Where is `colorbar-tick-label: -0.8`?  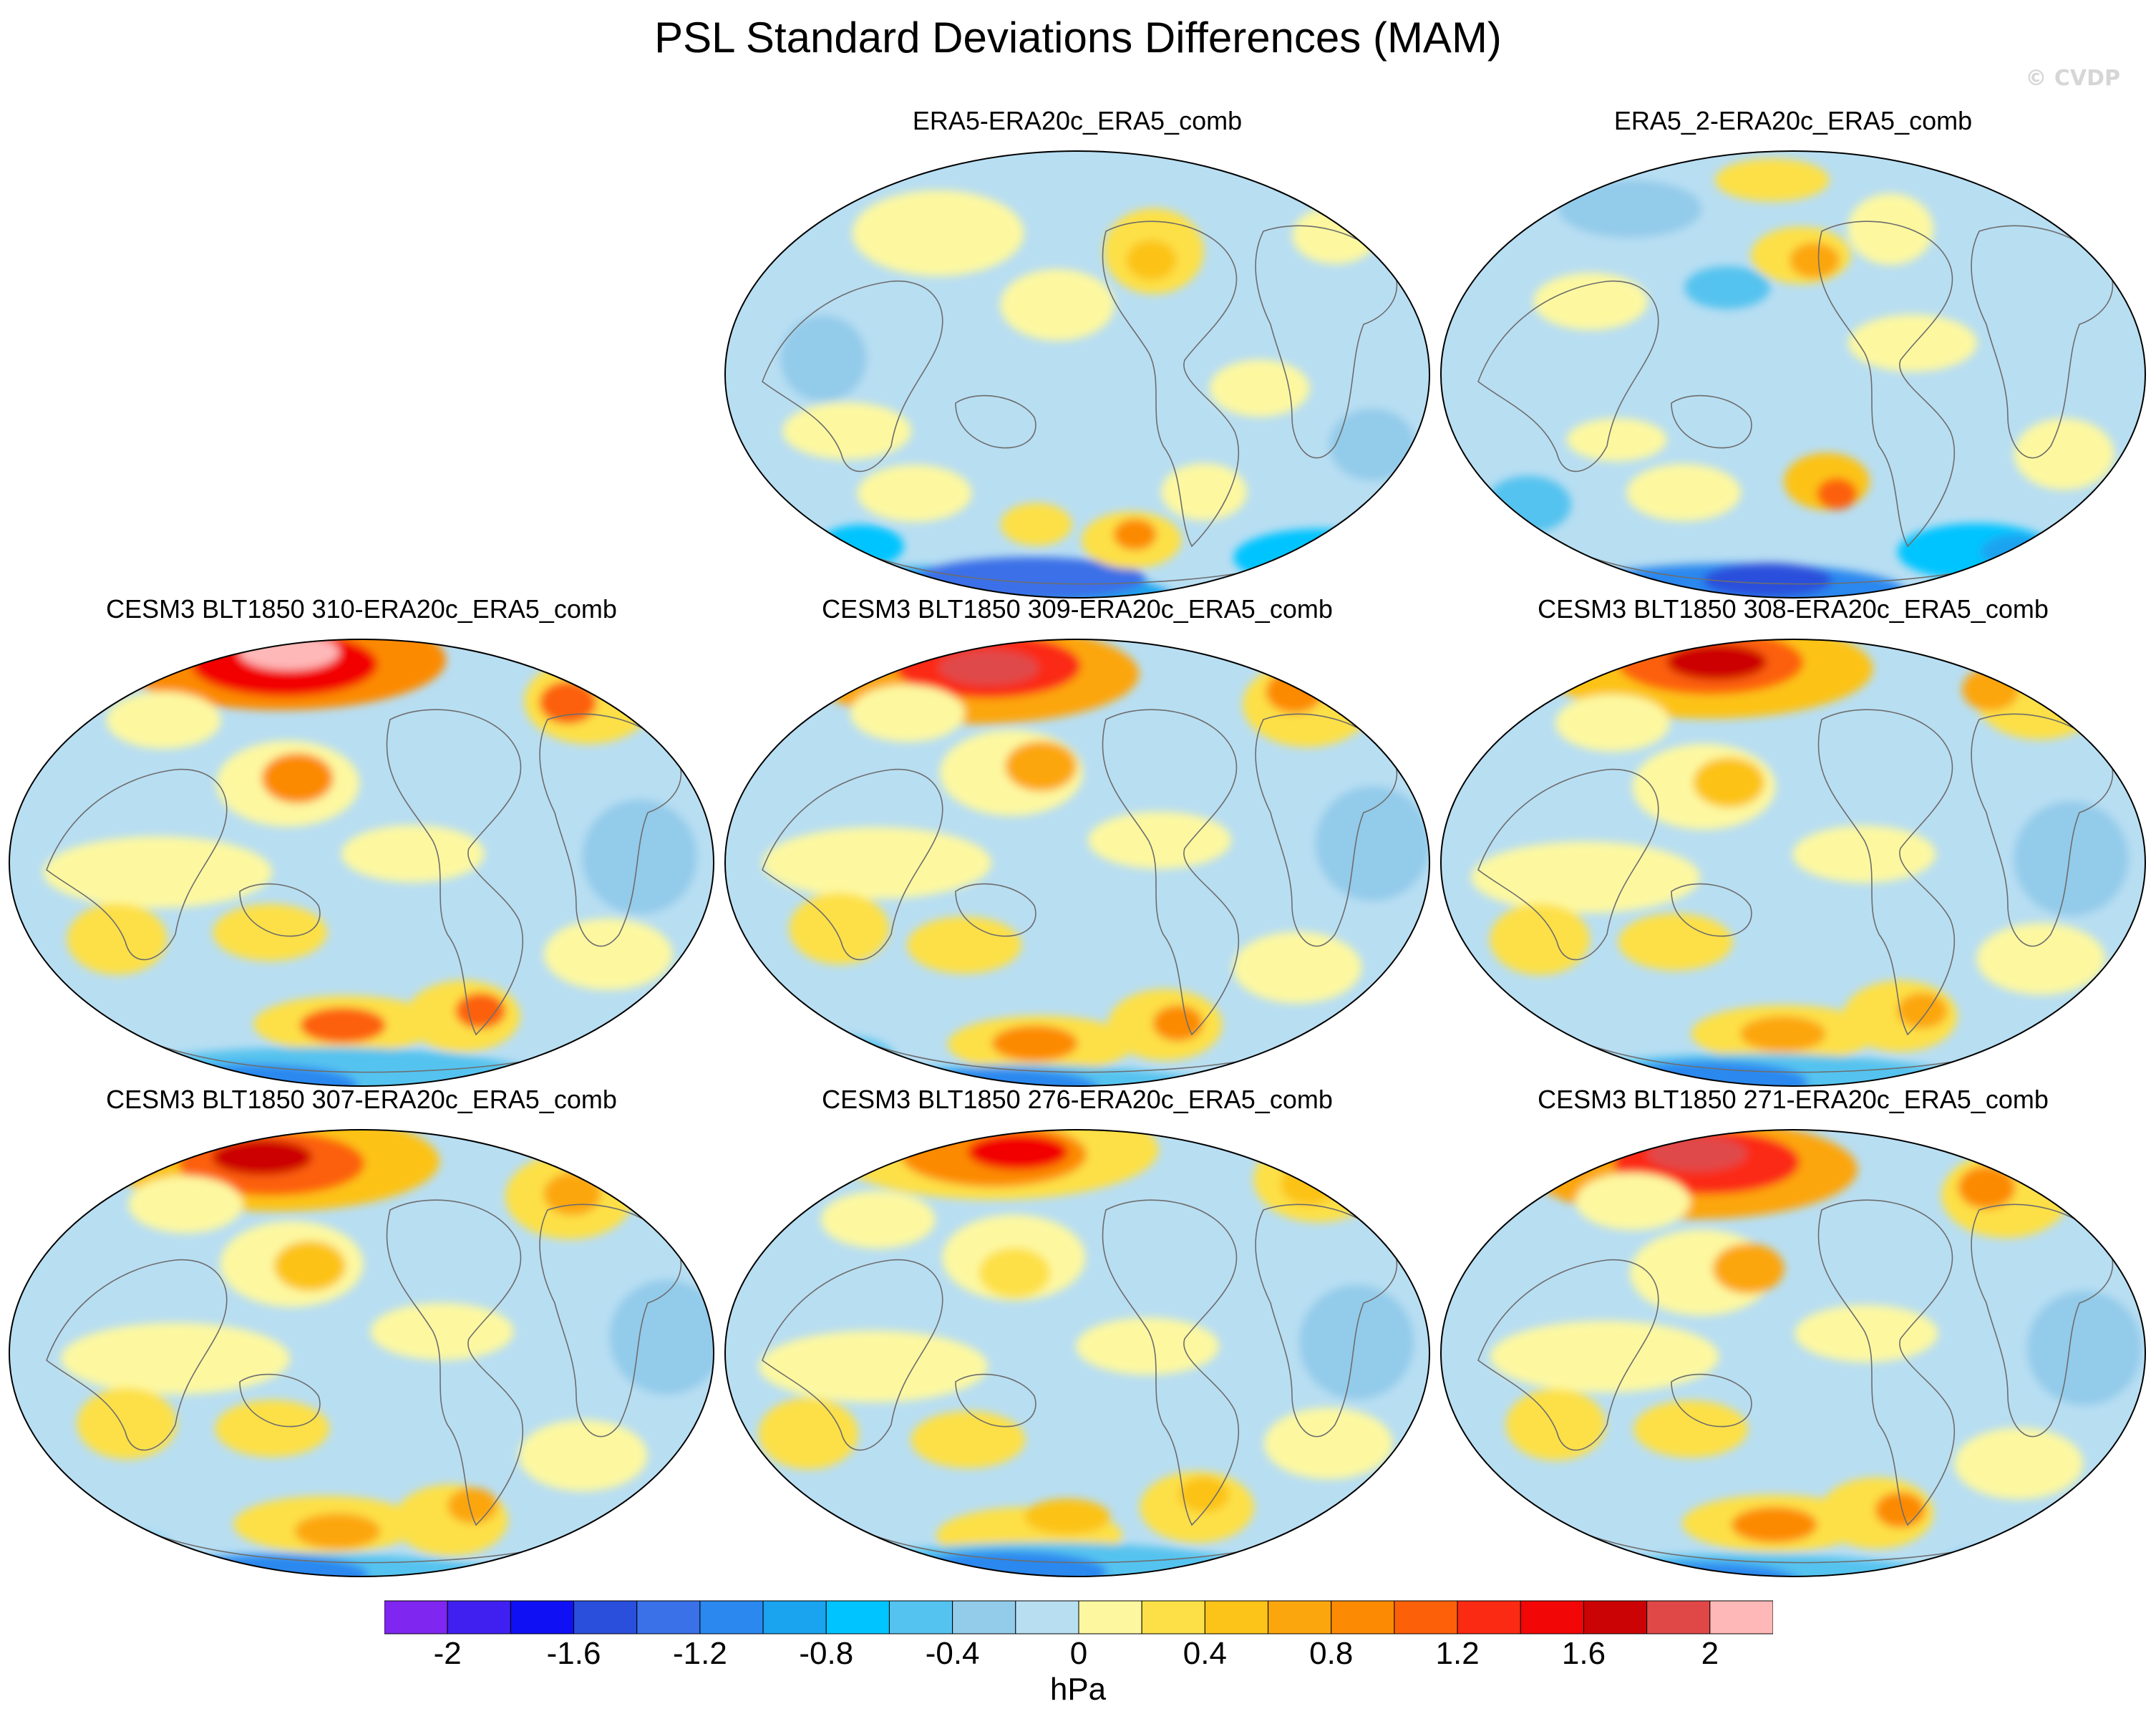
colorbar-tick-label: -0.8 is located at coordinates (826, 1653).